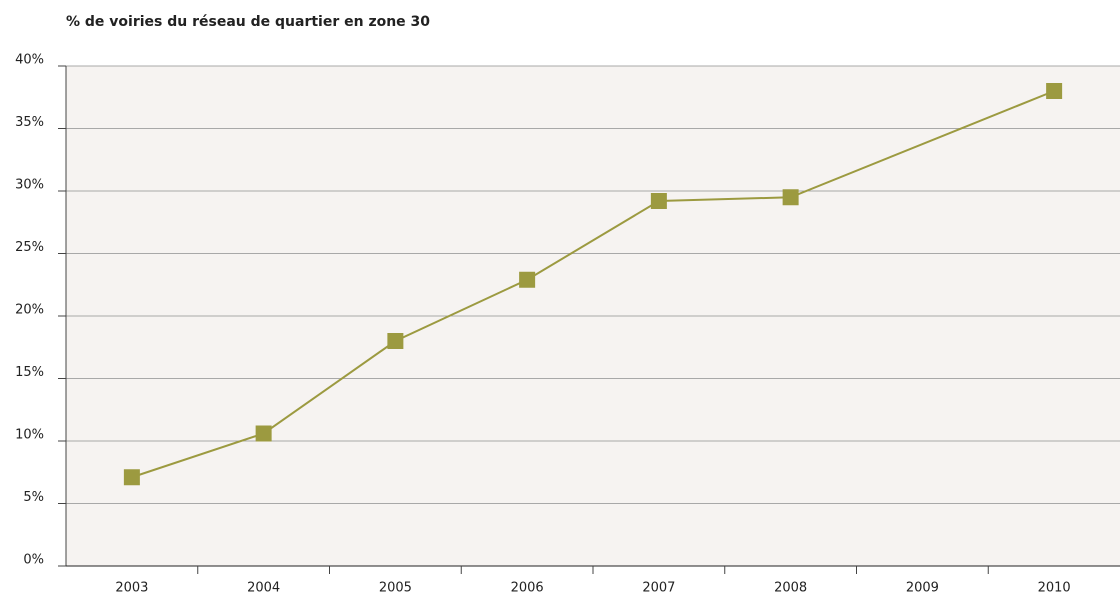  What do you see at coordinates (29, 185) in the screenshot?
I see `y-tick-label: 30%` at bounding box center [29, 185].